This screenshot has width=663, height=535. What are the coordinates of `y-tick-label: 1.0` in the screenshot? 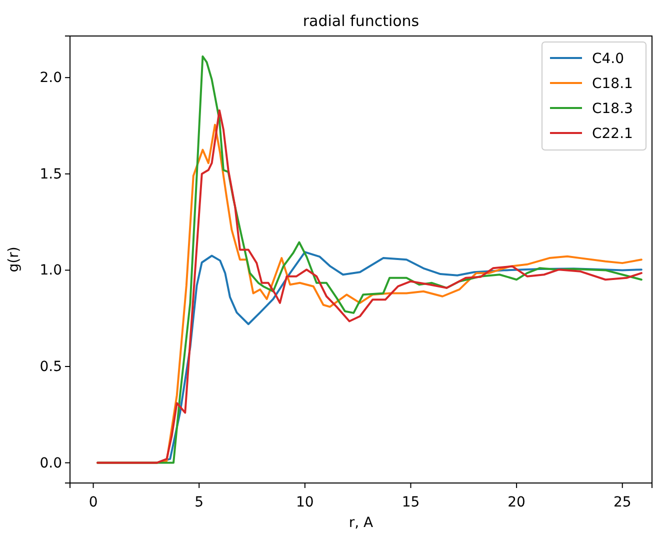 It's located at (51, 270).